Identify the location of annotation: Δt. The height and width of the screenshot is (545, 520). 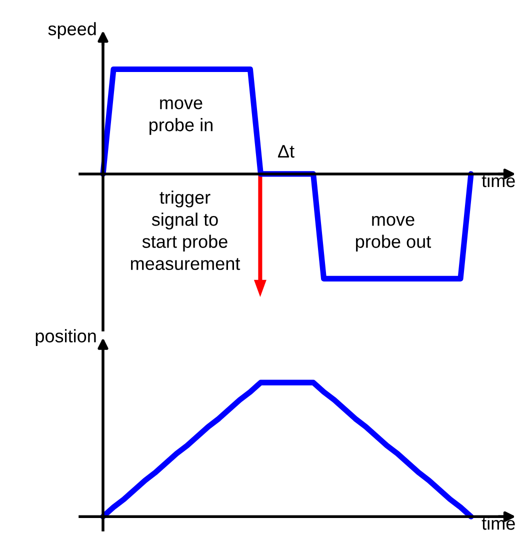
(286, 151).